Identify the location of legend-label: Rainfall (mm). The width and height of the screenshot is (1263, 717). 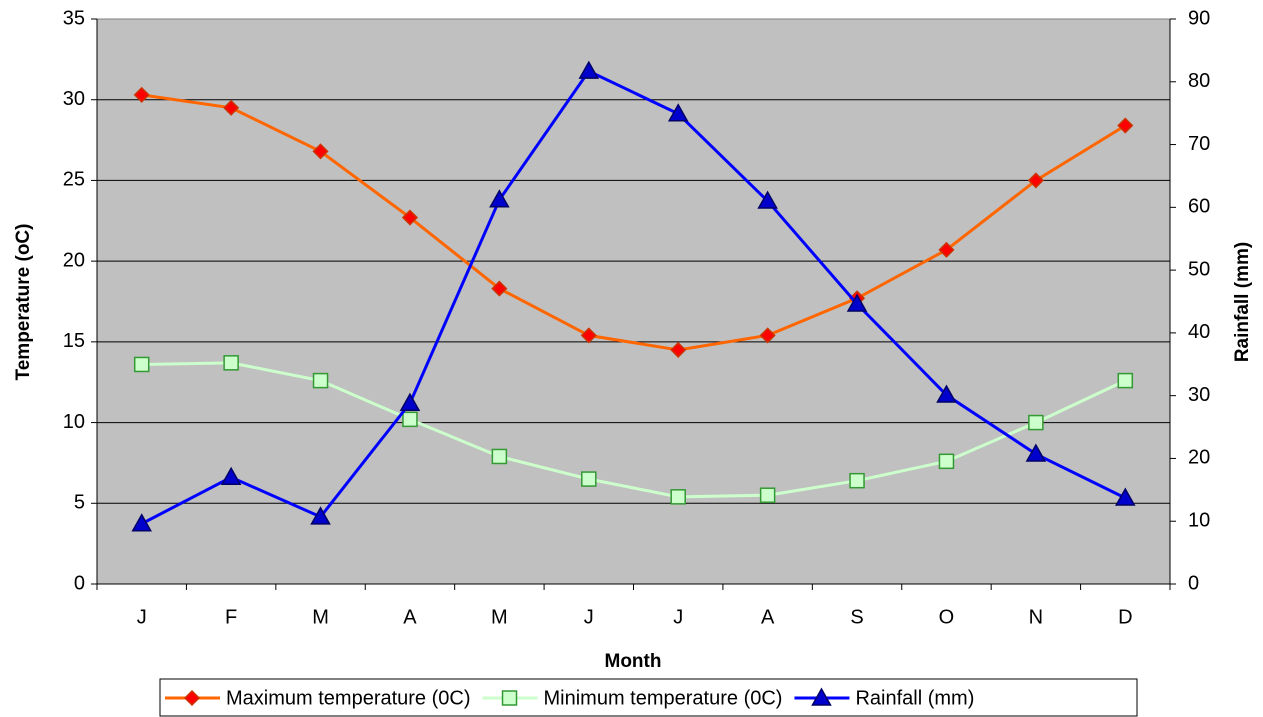
(914, 698).